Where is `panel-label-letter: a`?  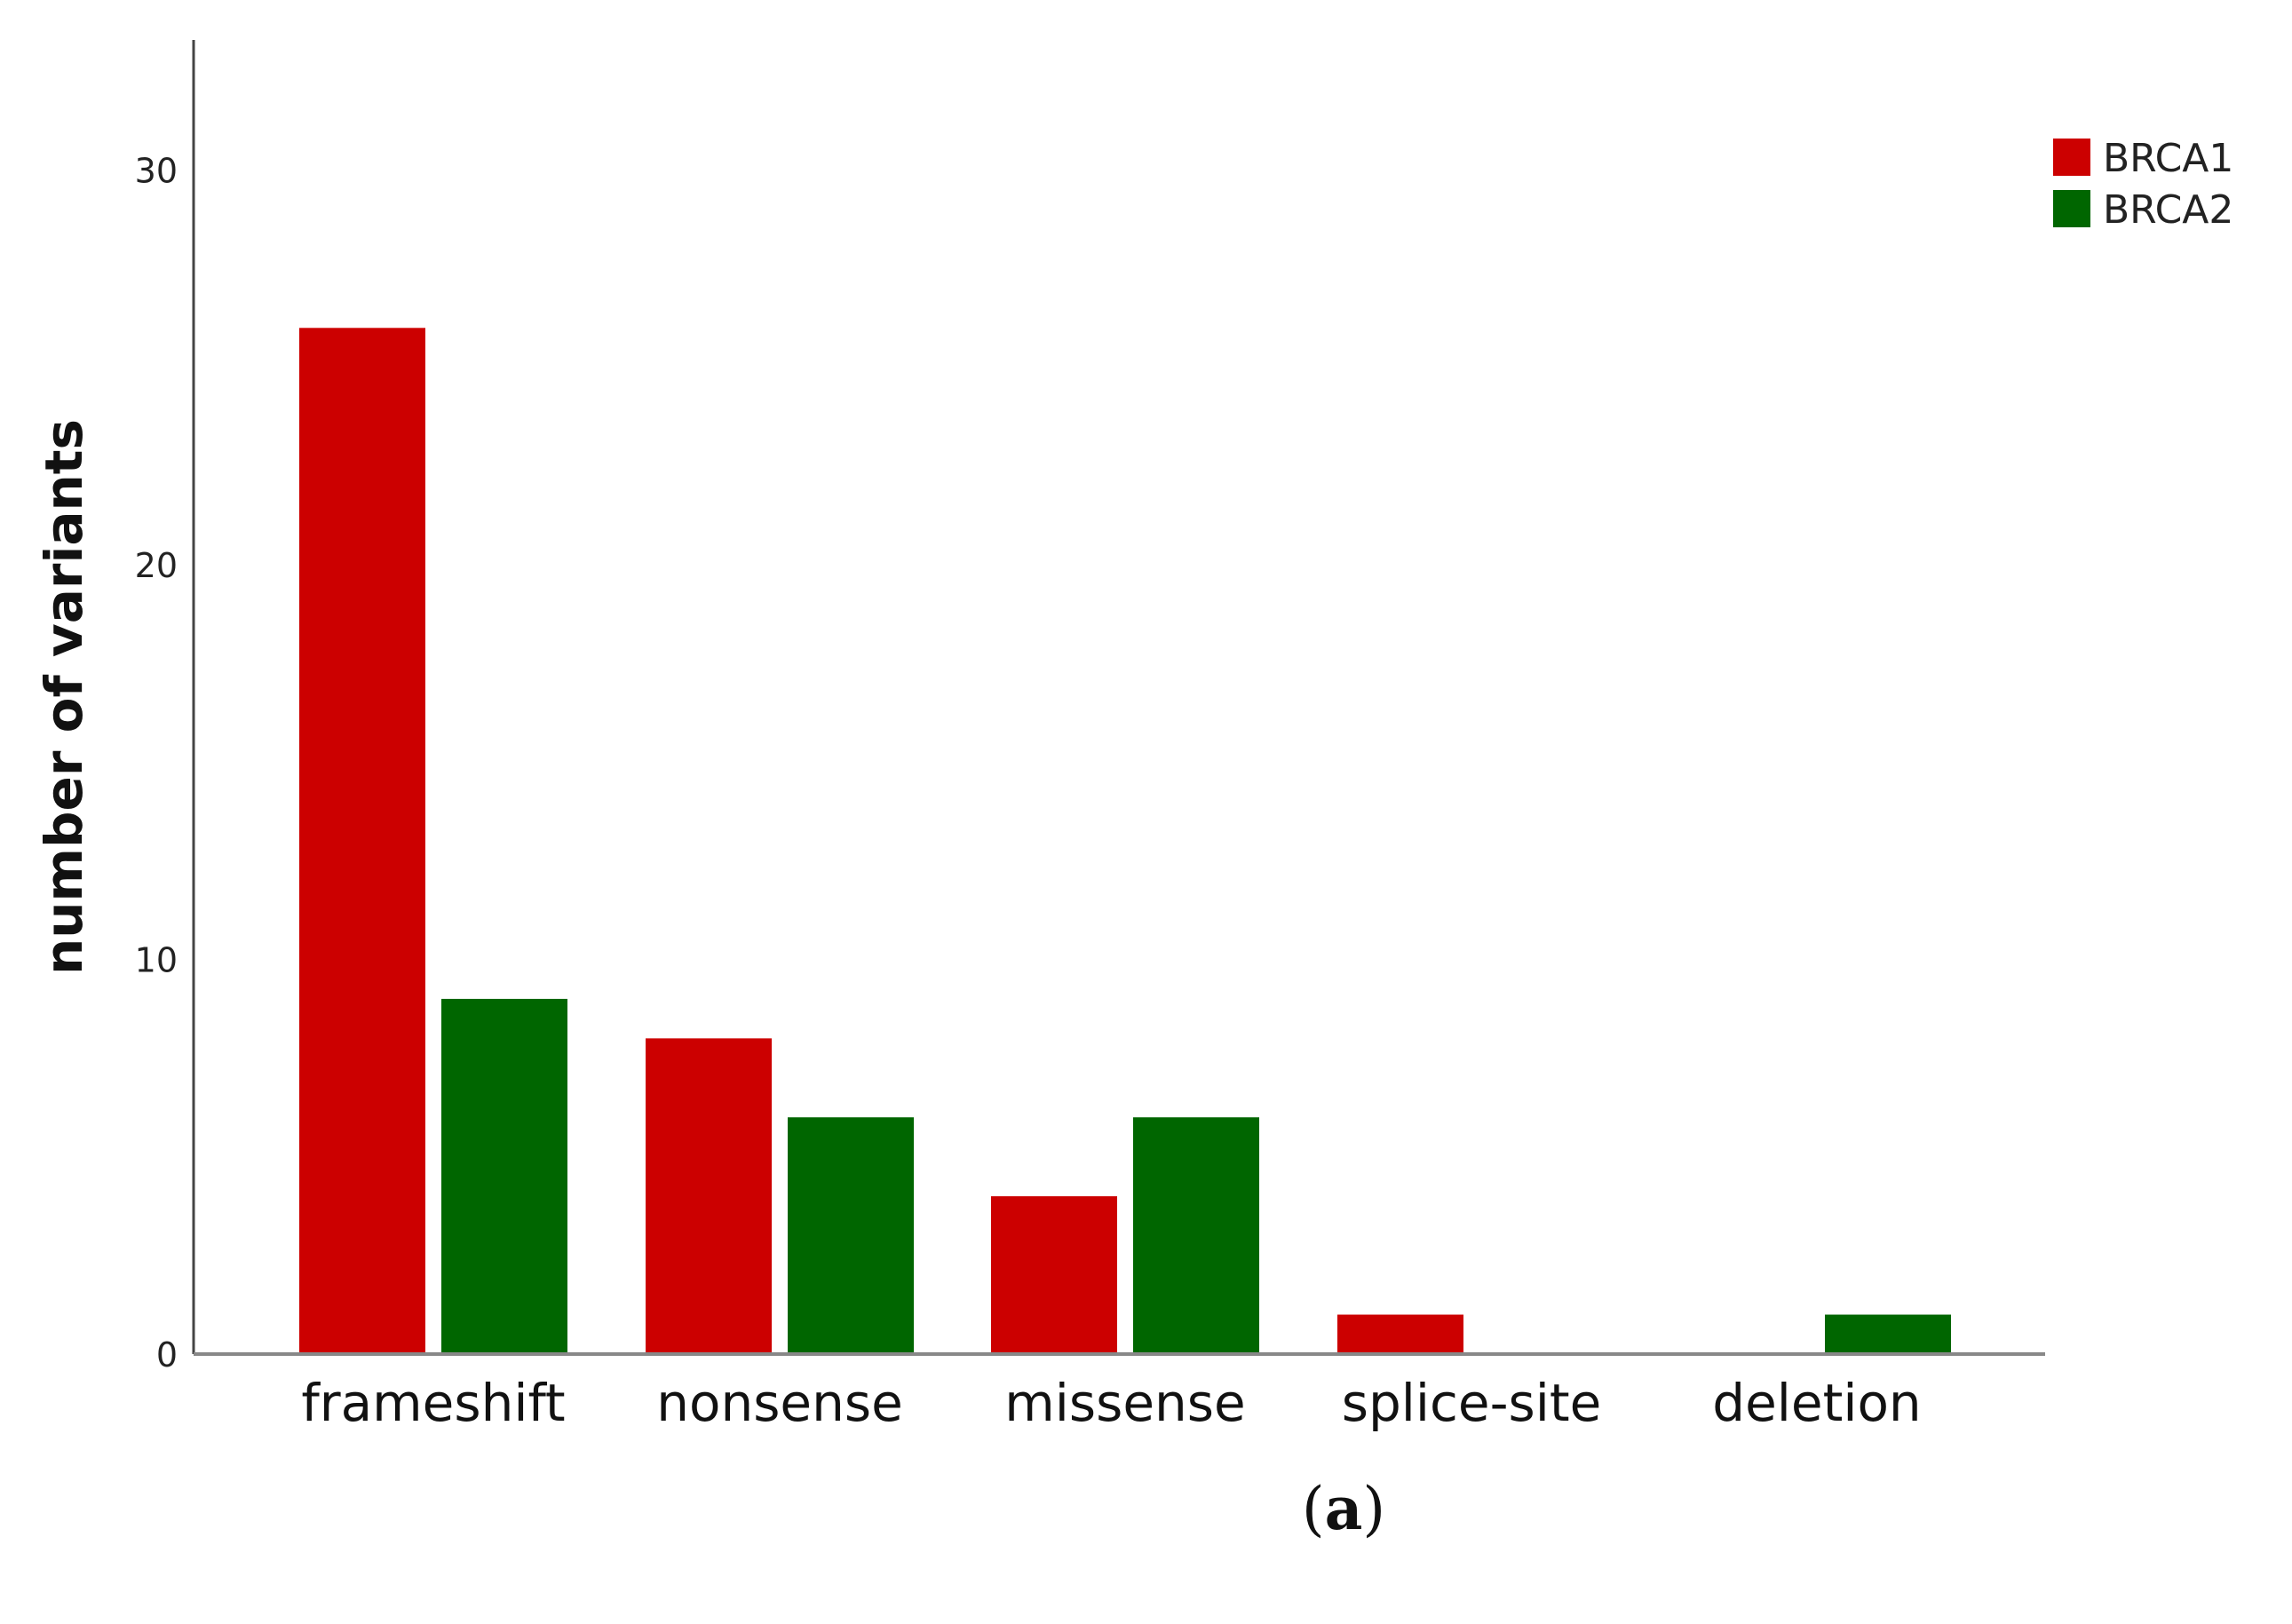 panel-label-letter: a is located at coordinates (1344, 1508).